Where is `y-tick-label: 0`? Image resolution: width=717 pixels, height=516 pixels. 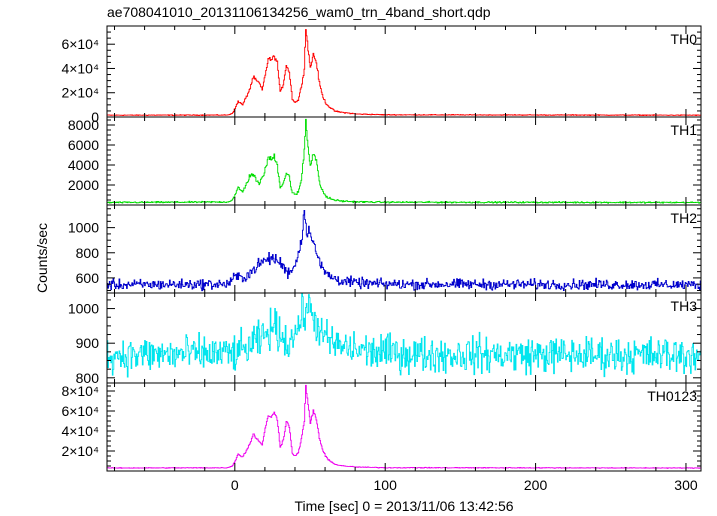
y-tick-label: 0 is located at coordinates (95, 117).